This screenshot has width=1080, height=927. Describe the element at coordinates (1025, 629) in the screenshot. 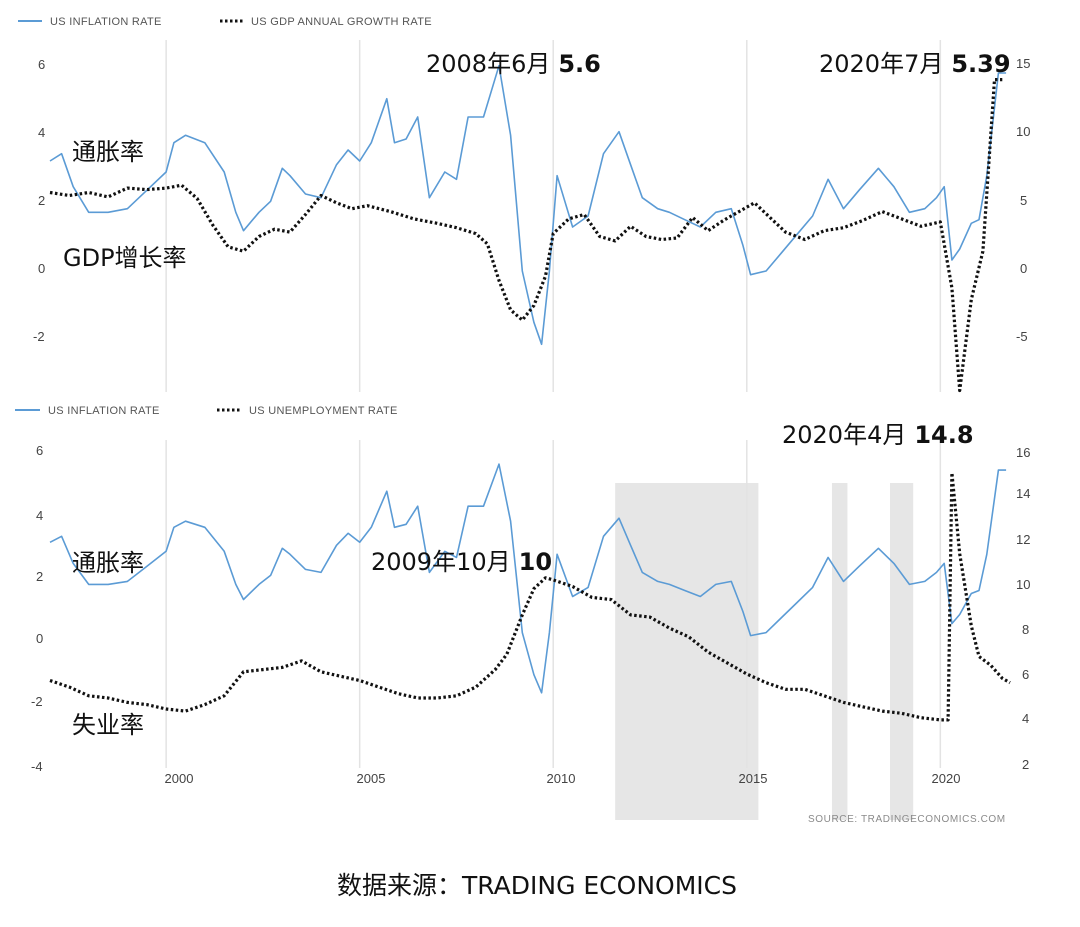

I see `right-tick: 8` at that location.